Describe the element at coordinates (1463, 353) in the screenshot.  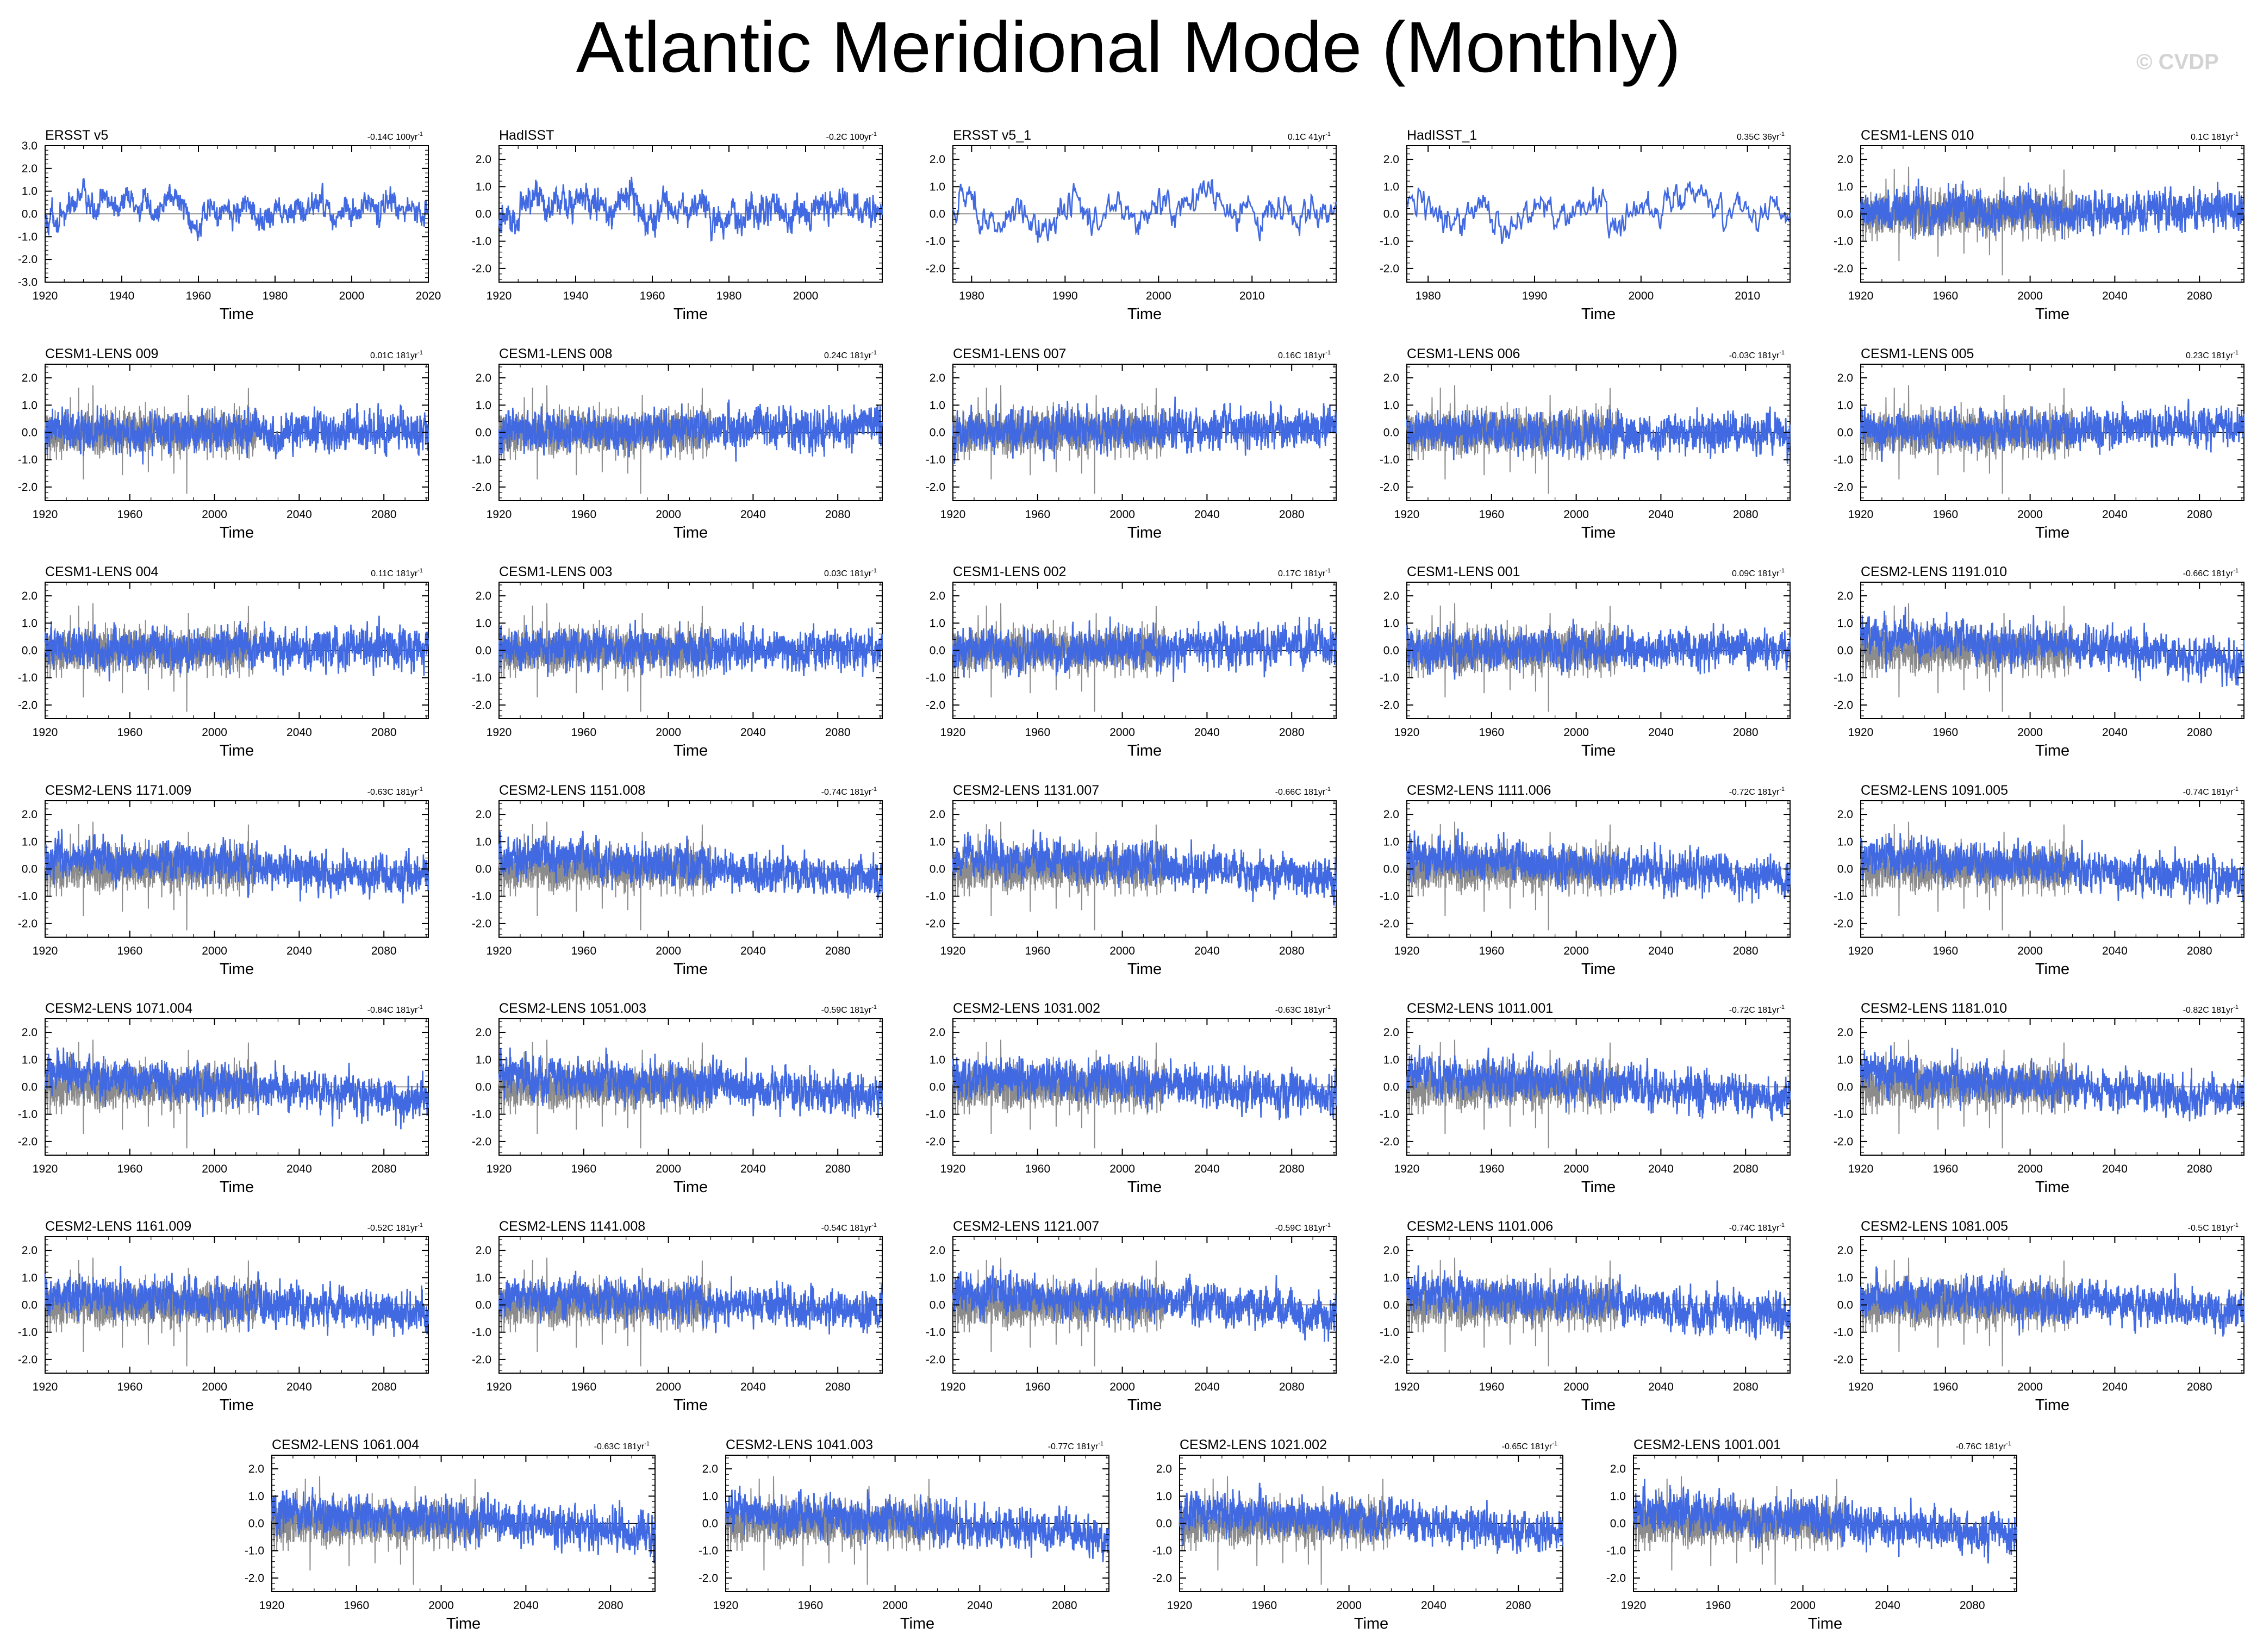
I see `panel-title: CESM1-LENS 006` at that location.